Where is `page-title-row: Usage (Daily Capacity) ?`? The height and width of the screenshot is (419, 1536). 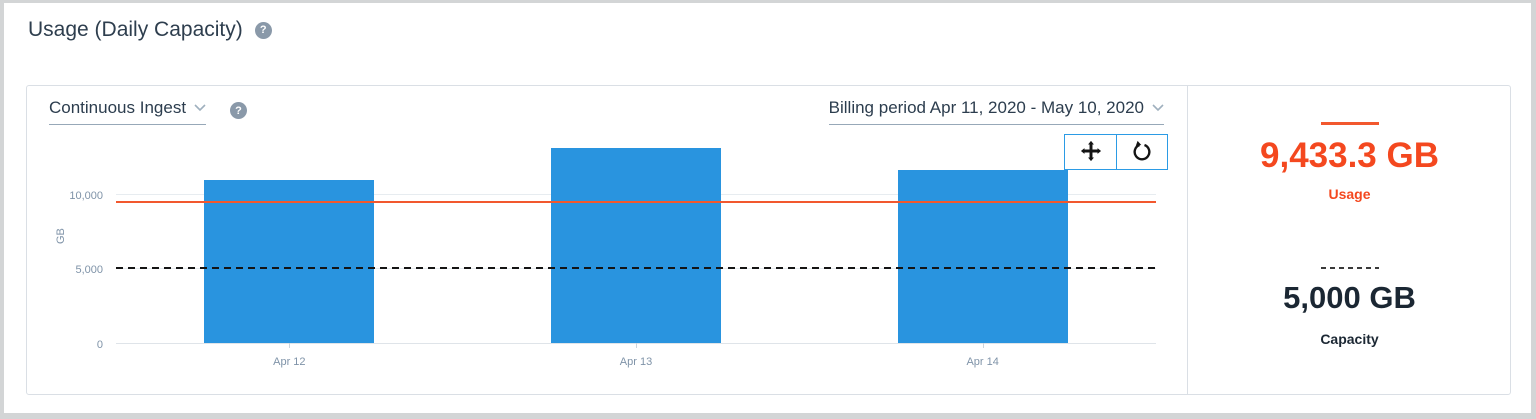
page-title-row: Usage (Daily Capacity) ? is located at coordinates (150, 30).